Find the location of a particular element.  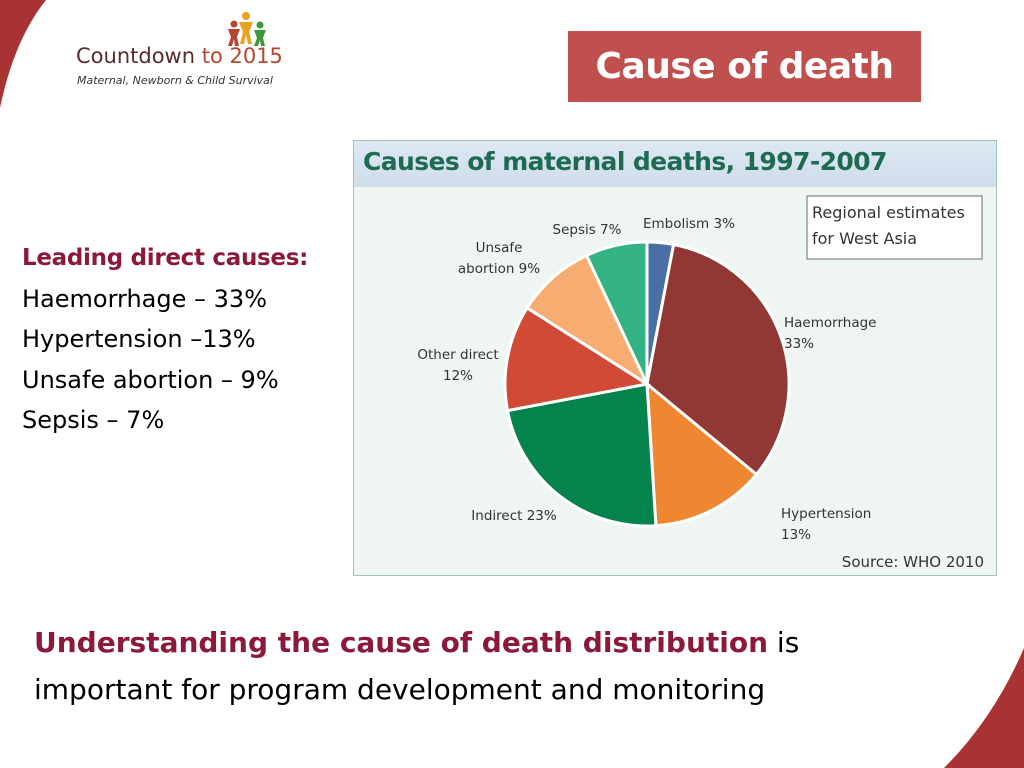

slice-label: abortion 9% is located at coordinates (499, 269).